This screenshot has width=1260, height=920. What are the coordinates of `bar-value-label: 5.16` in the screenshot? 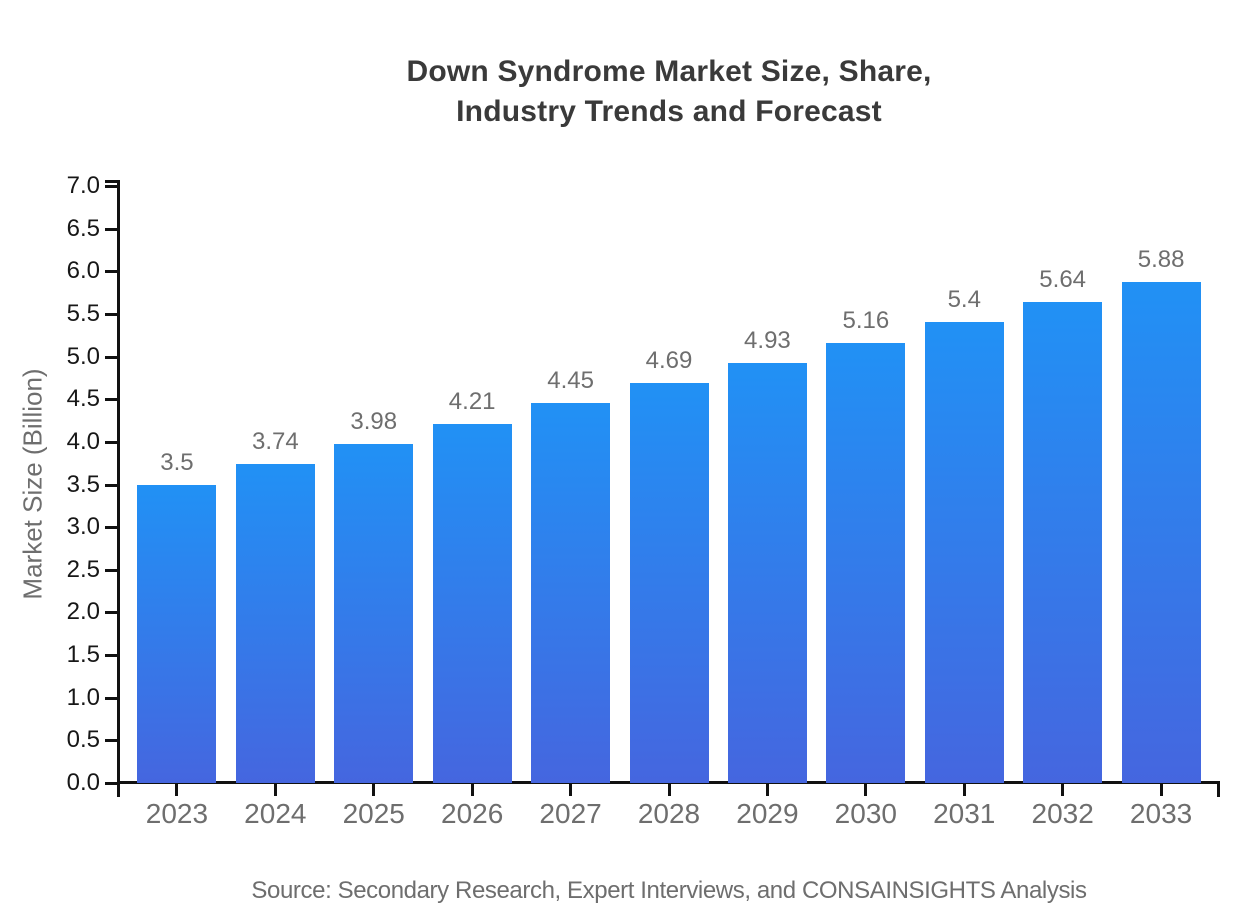 It's located at (866, 320).